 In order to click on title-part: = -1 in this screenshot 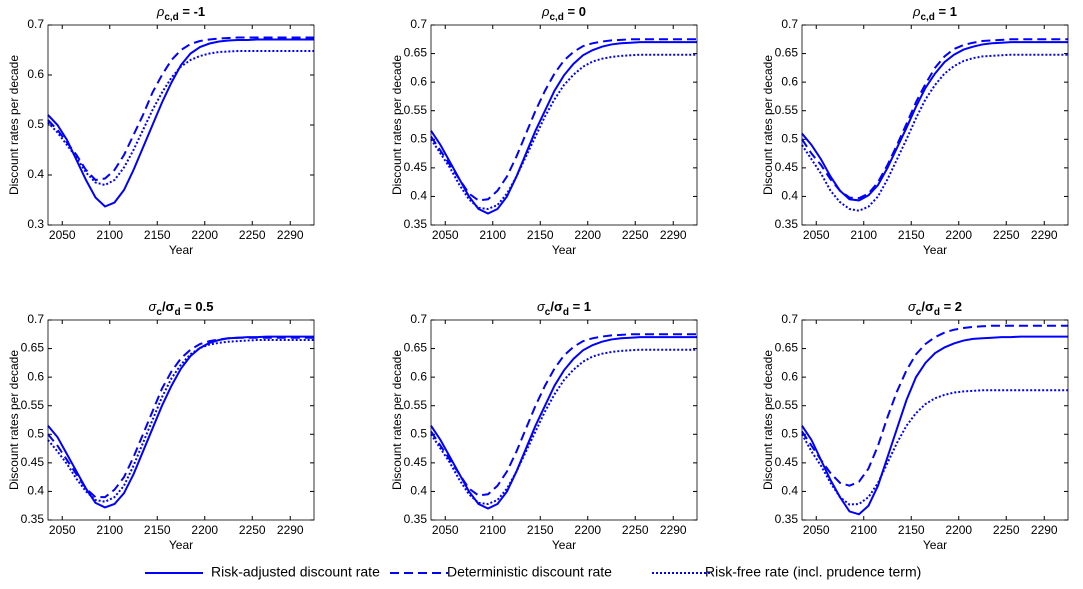, I will do `click(192, 11)`.